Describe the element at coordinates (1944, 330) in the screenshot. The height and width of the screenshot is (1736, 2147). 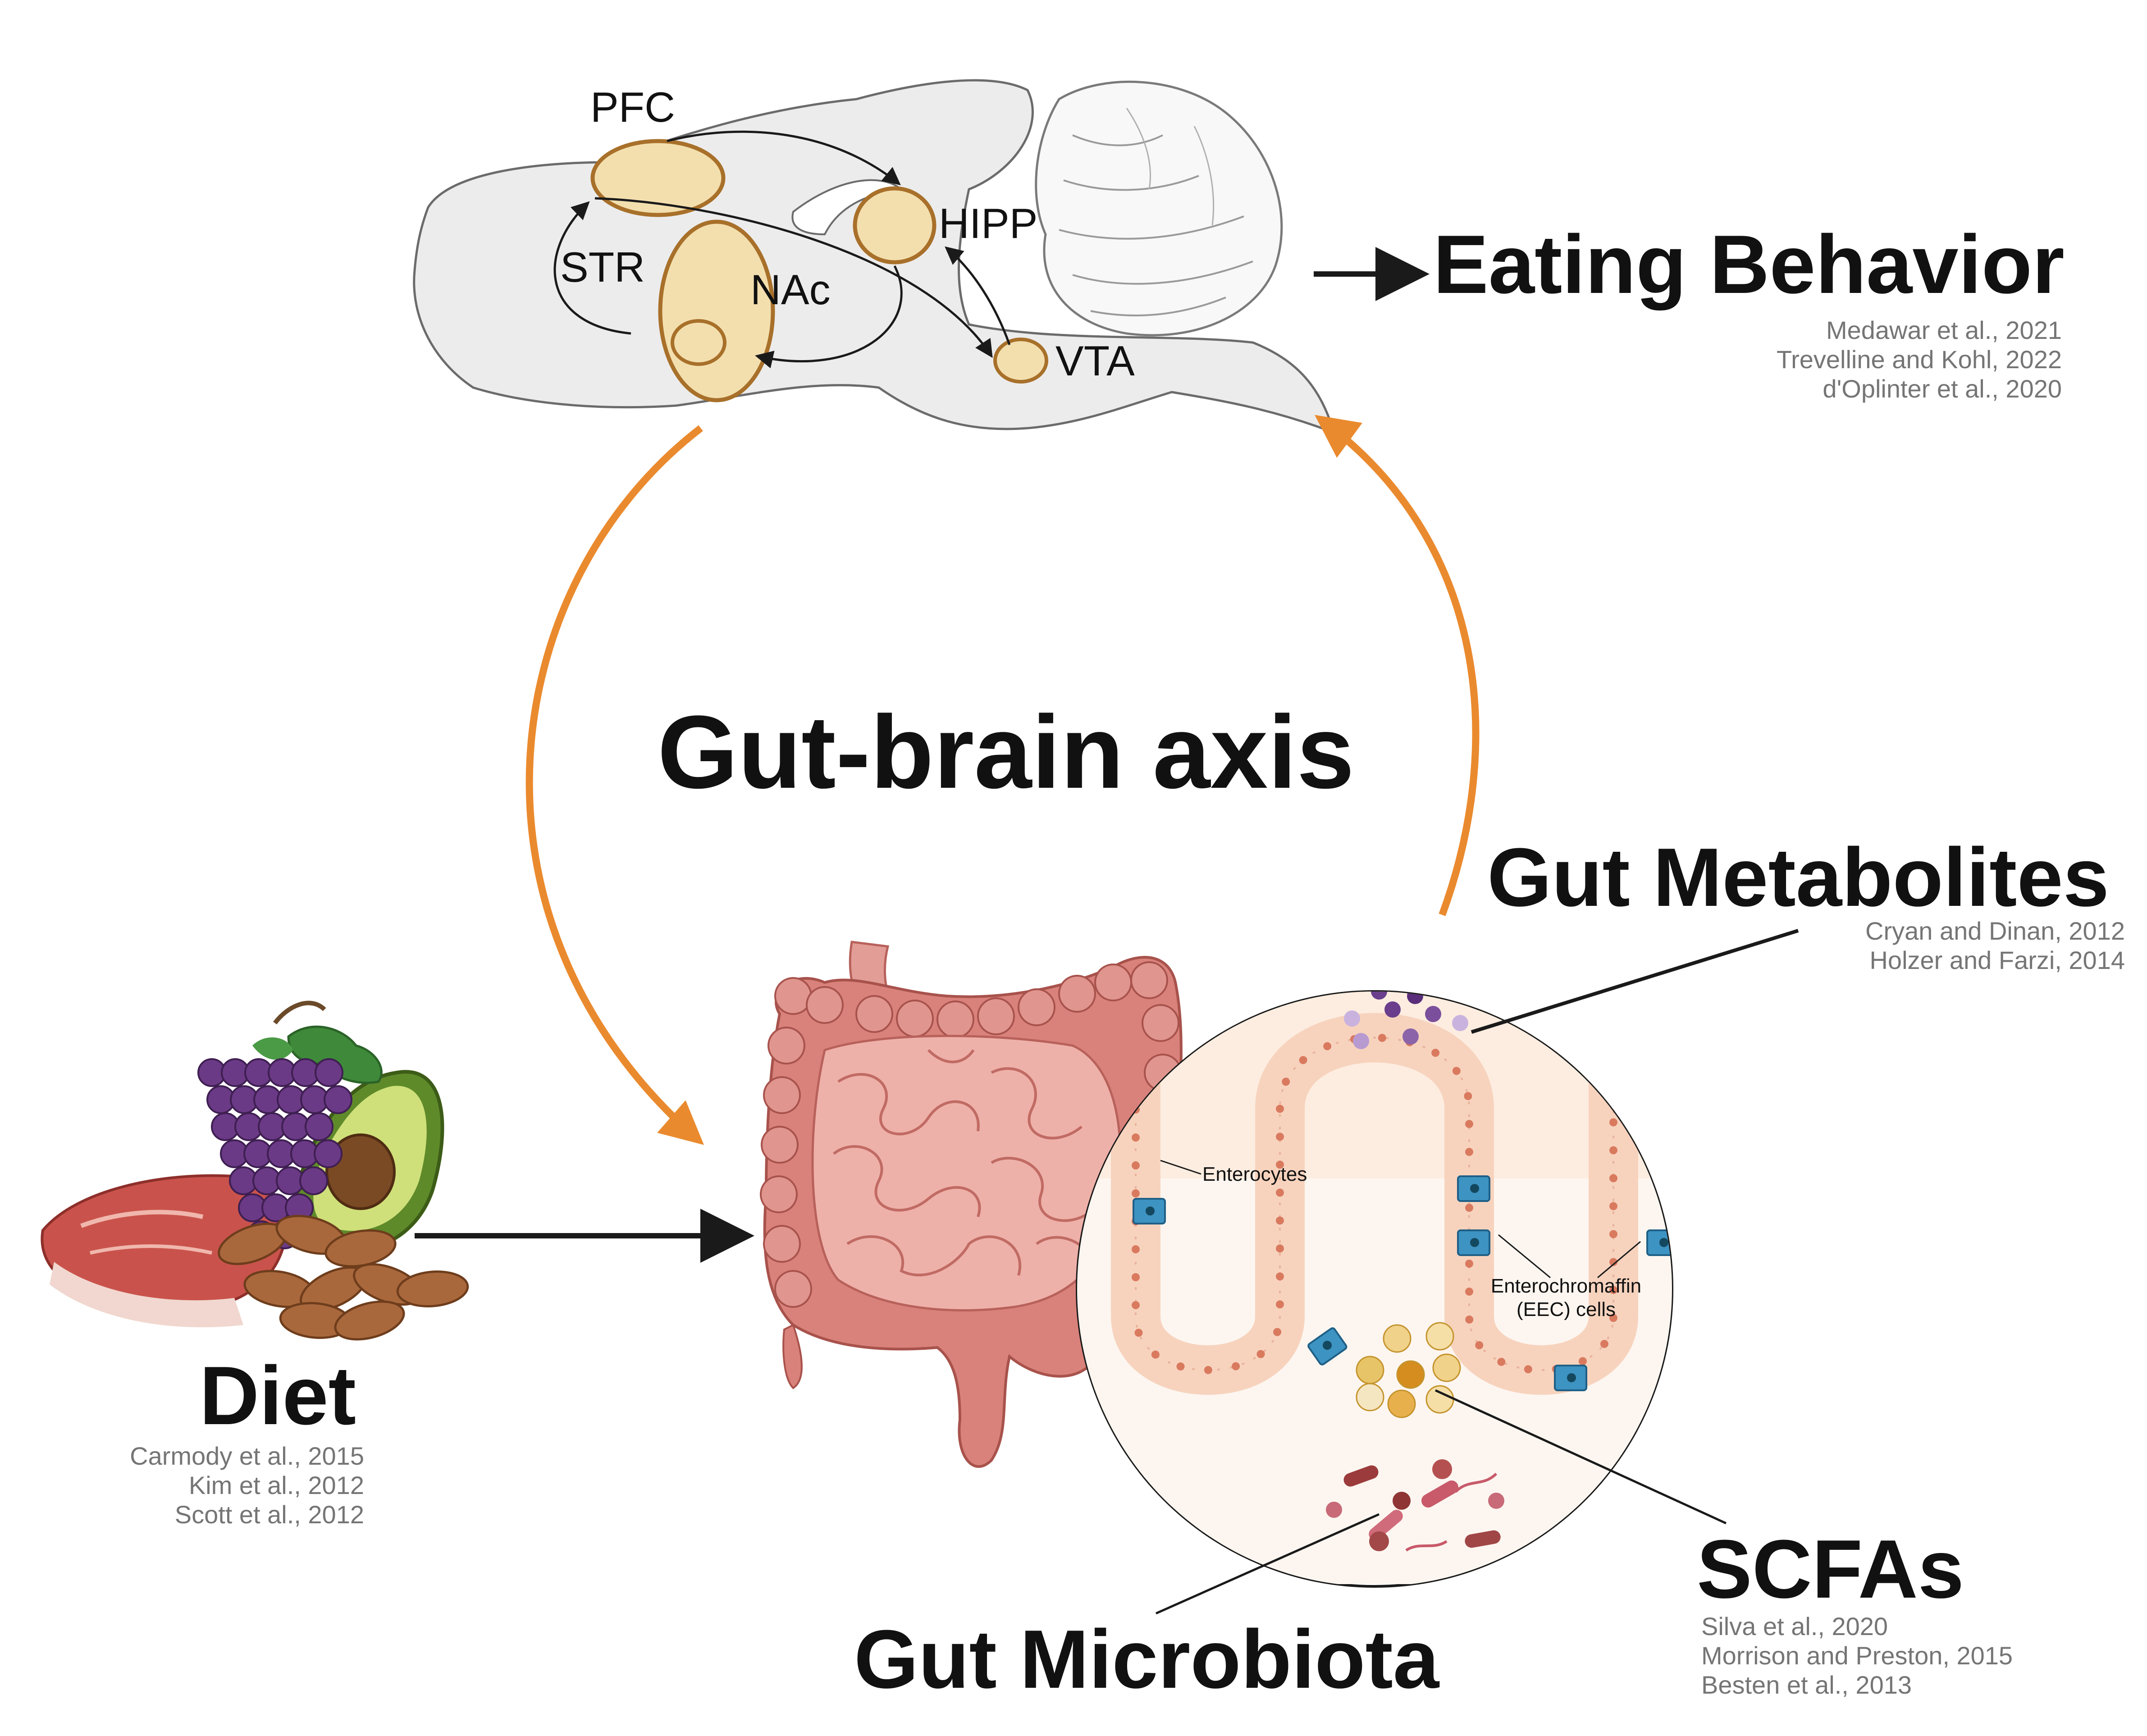
I see `eating-behavior-citation: Medawar et al., 2021` at that location.